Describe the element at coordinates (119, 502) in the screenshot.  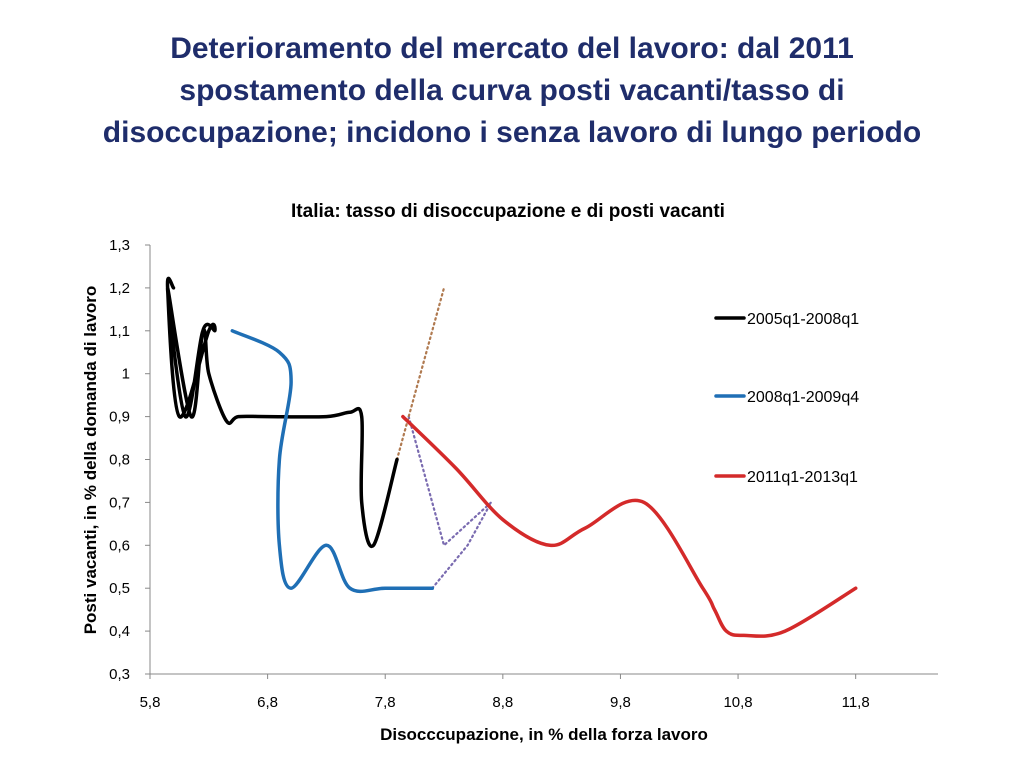
I see `y-tick-label: 0,7` at that location.